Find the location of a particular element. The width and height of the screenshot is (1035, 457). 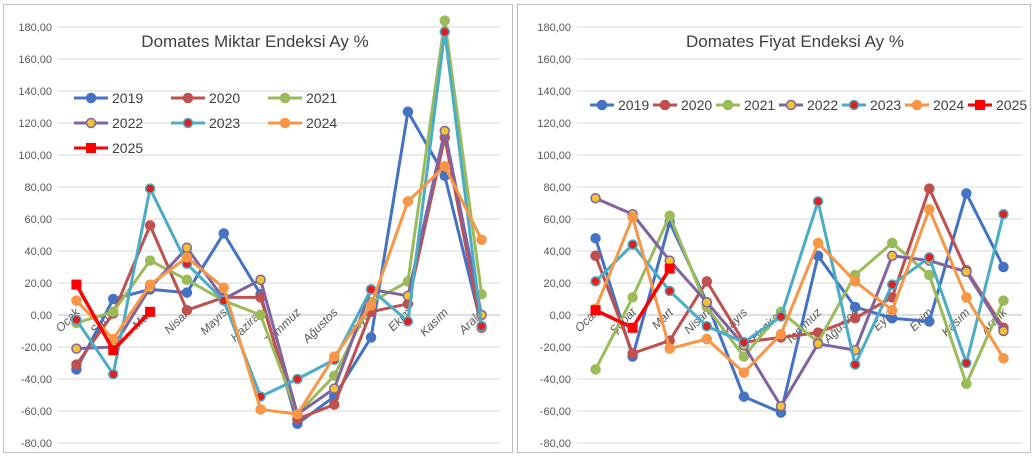

y-tick-label: 120,00 is located at coordinates (35, 124).